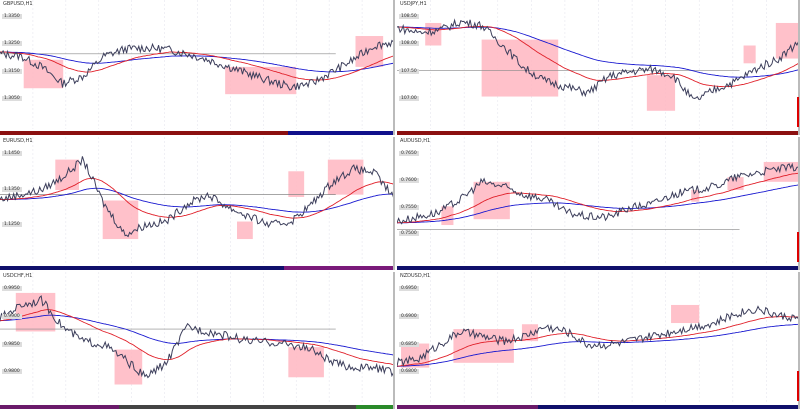  I want to click on price-axis-label: 0.7650, so click(409, 153).